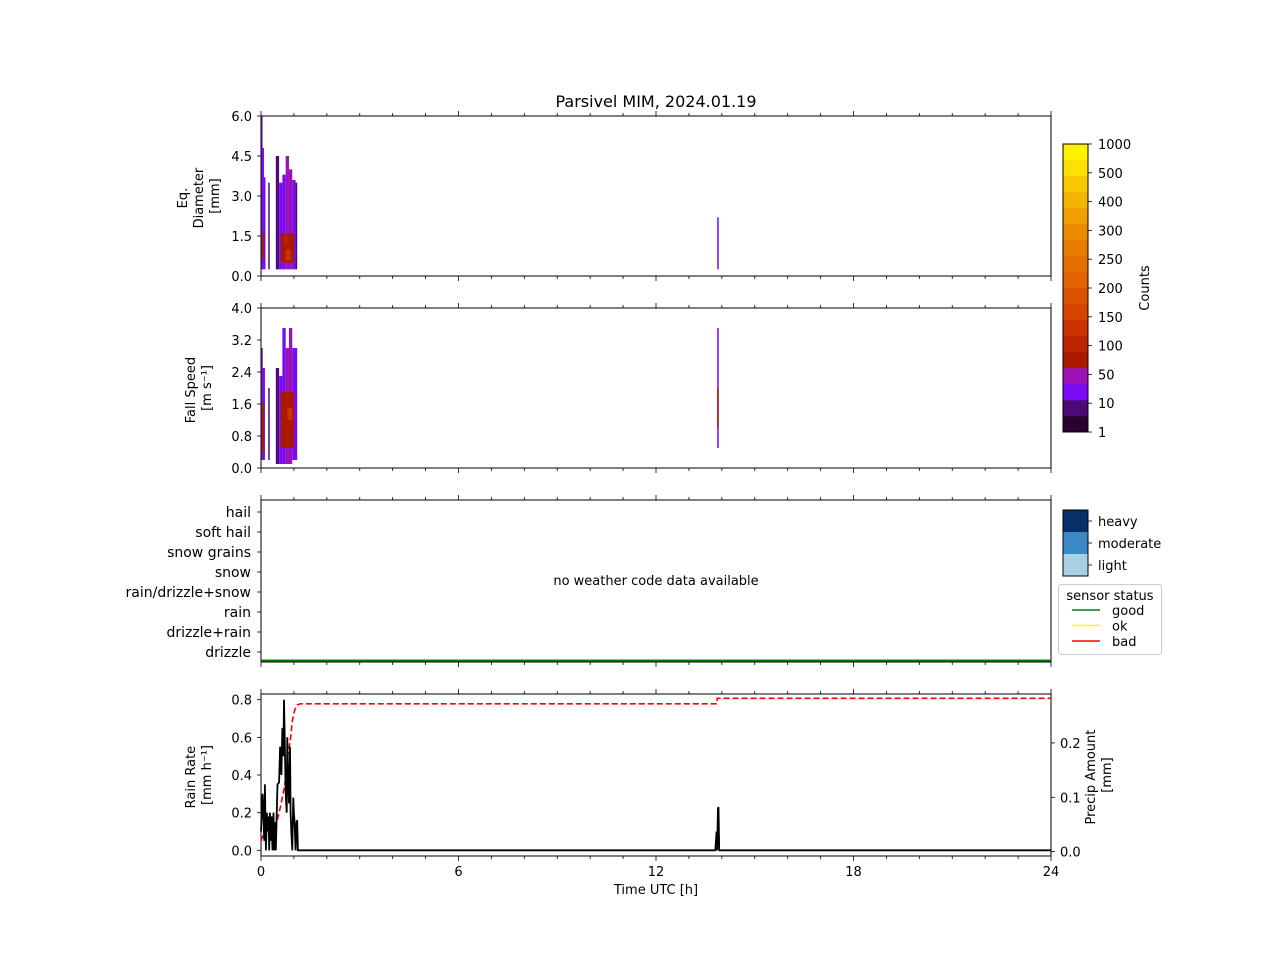 The width and height of the screenshot is (1280, 964). Describe the element at coordinates (241, 277) in the screenshot. I see `diameter-ytick-label: 0.0` at that location.